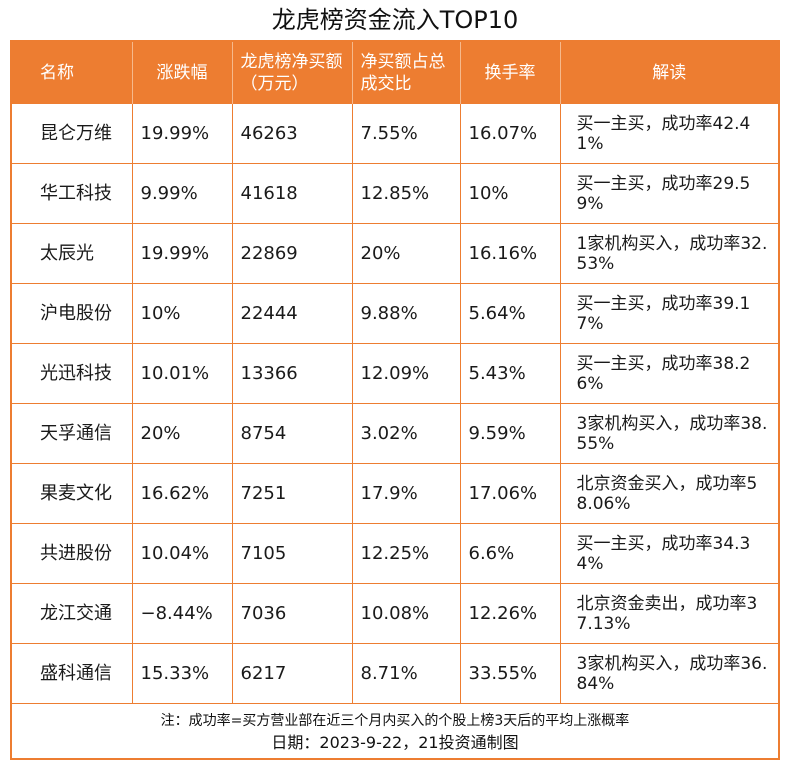 The width and height of the screenshot is (790, 770). I want to click on cell-ratio: 9.88%, so click(406, 313).